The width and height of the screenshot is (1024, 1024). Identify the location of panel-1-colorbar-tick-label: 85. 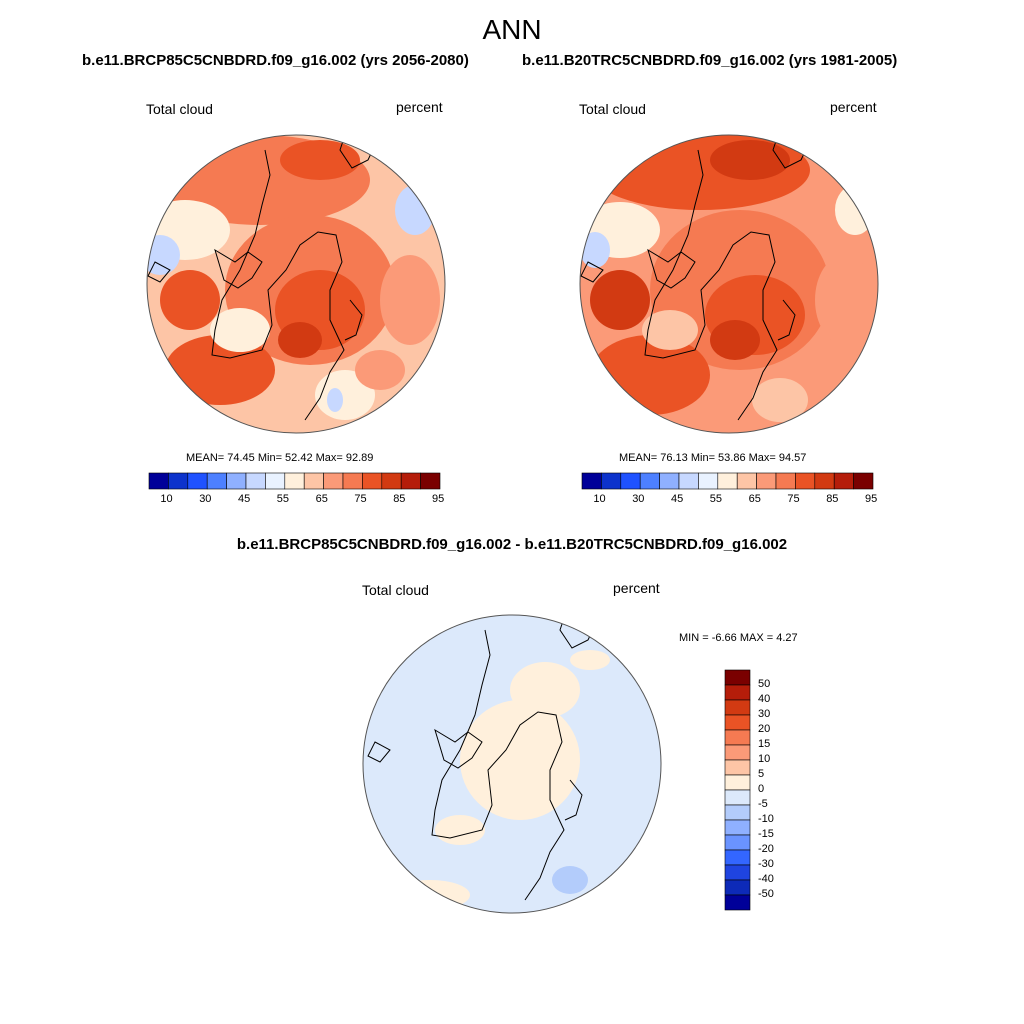
(399, 499).